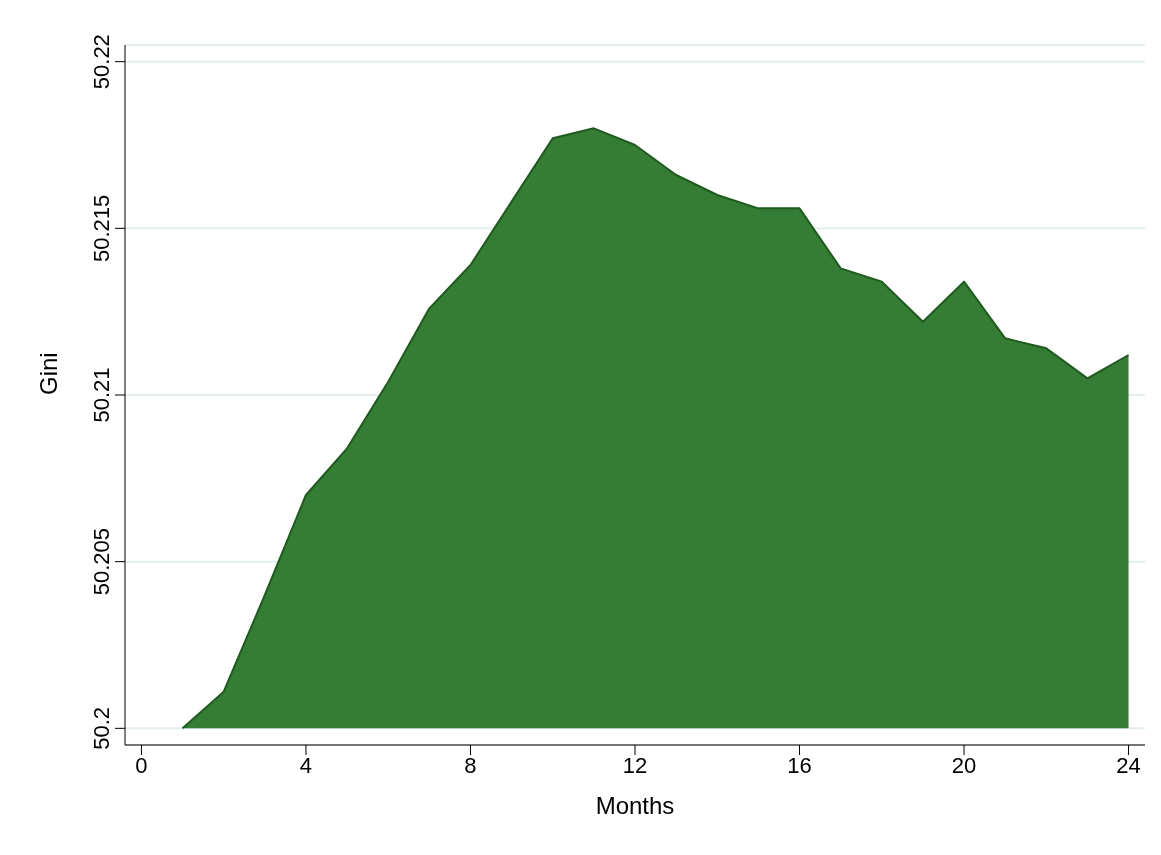  I want to click on x-tick-label: 20, so click(964, 765).